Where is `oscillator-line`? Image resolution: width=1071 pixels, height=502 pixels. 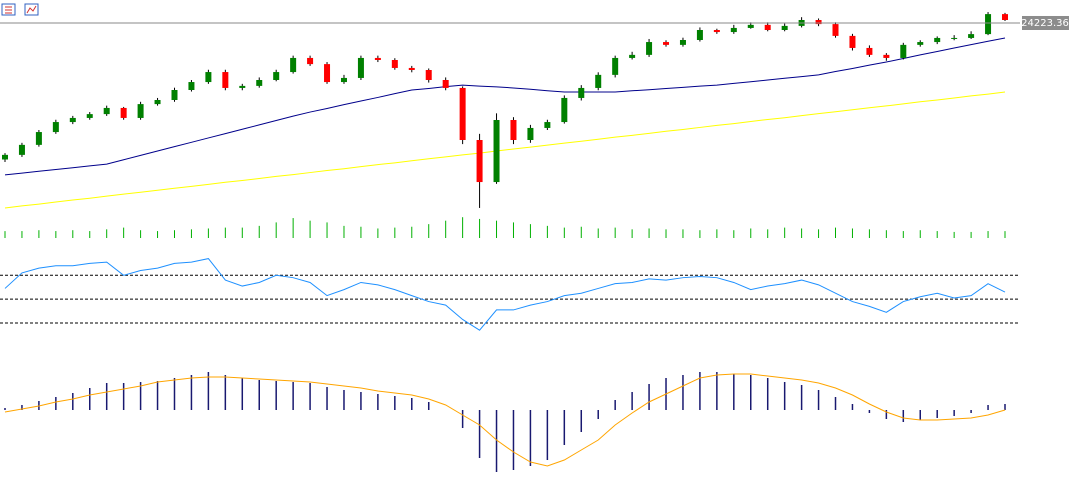
oscillator-line is located at coordinates (505, 294).